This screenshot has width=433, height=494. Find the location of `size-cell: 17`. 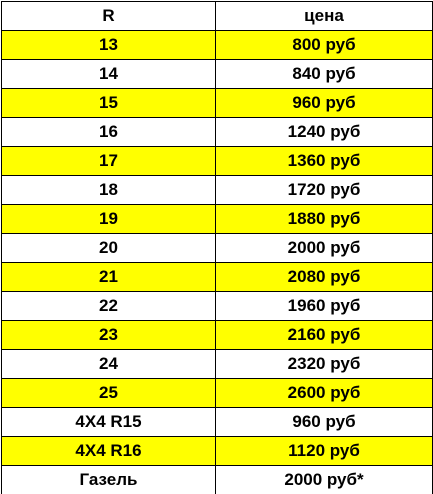

size-cell: 17 is located at coordinates (108, 161).